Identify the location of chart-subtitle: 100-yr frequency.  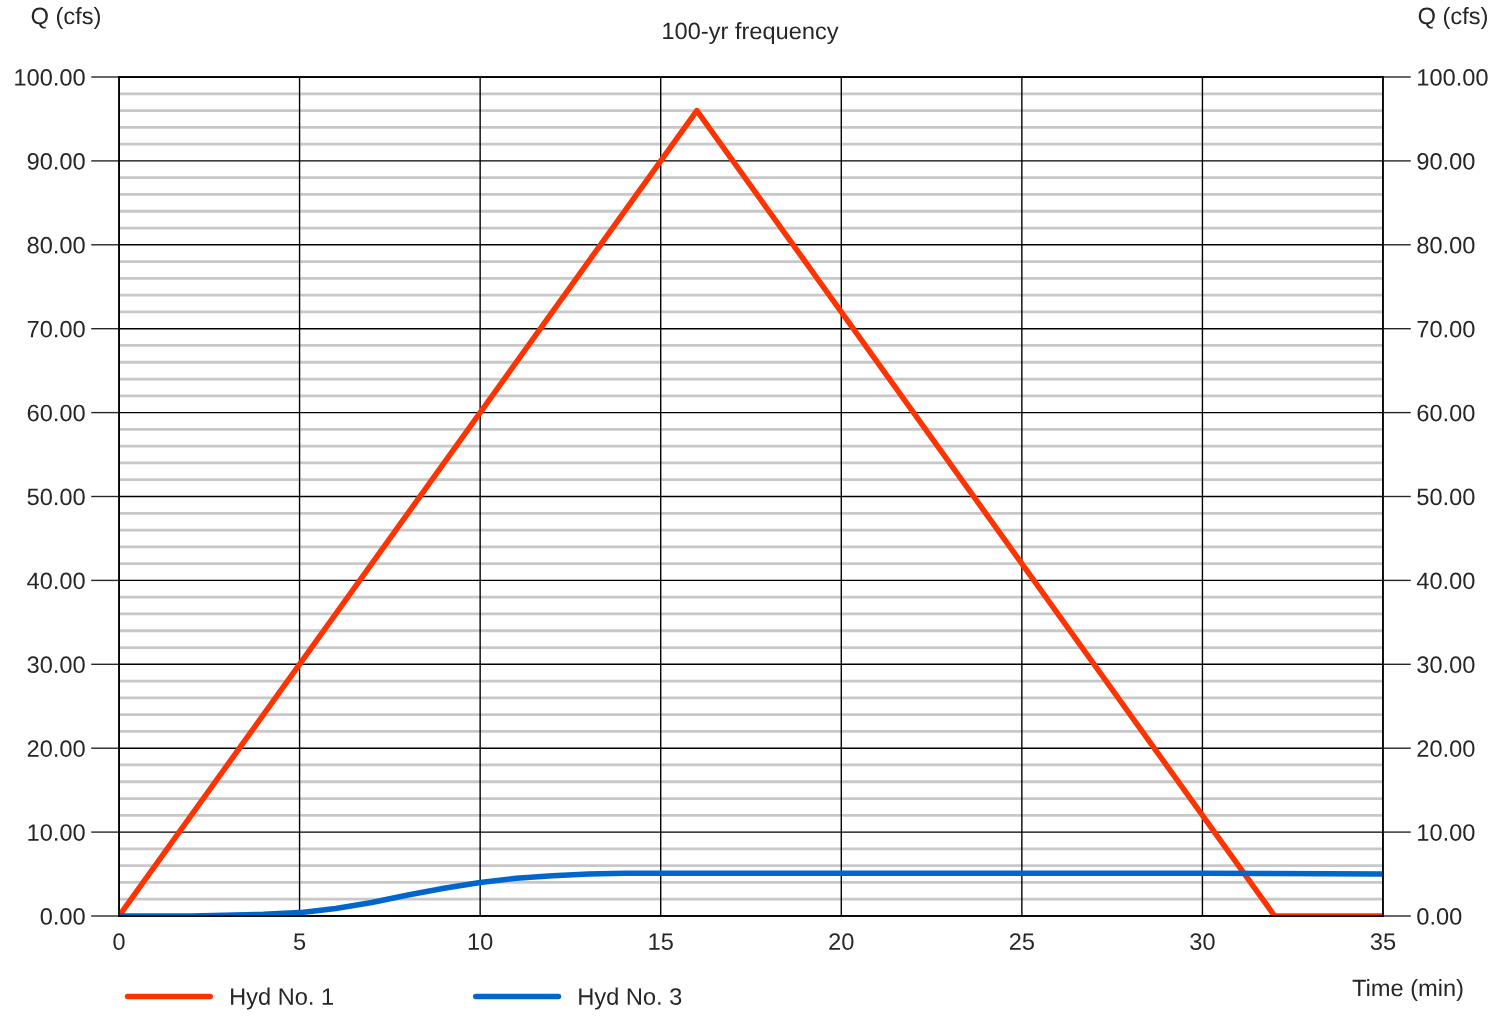
(751, 33).